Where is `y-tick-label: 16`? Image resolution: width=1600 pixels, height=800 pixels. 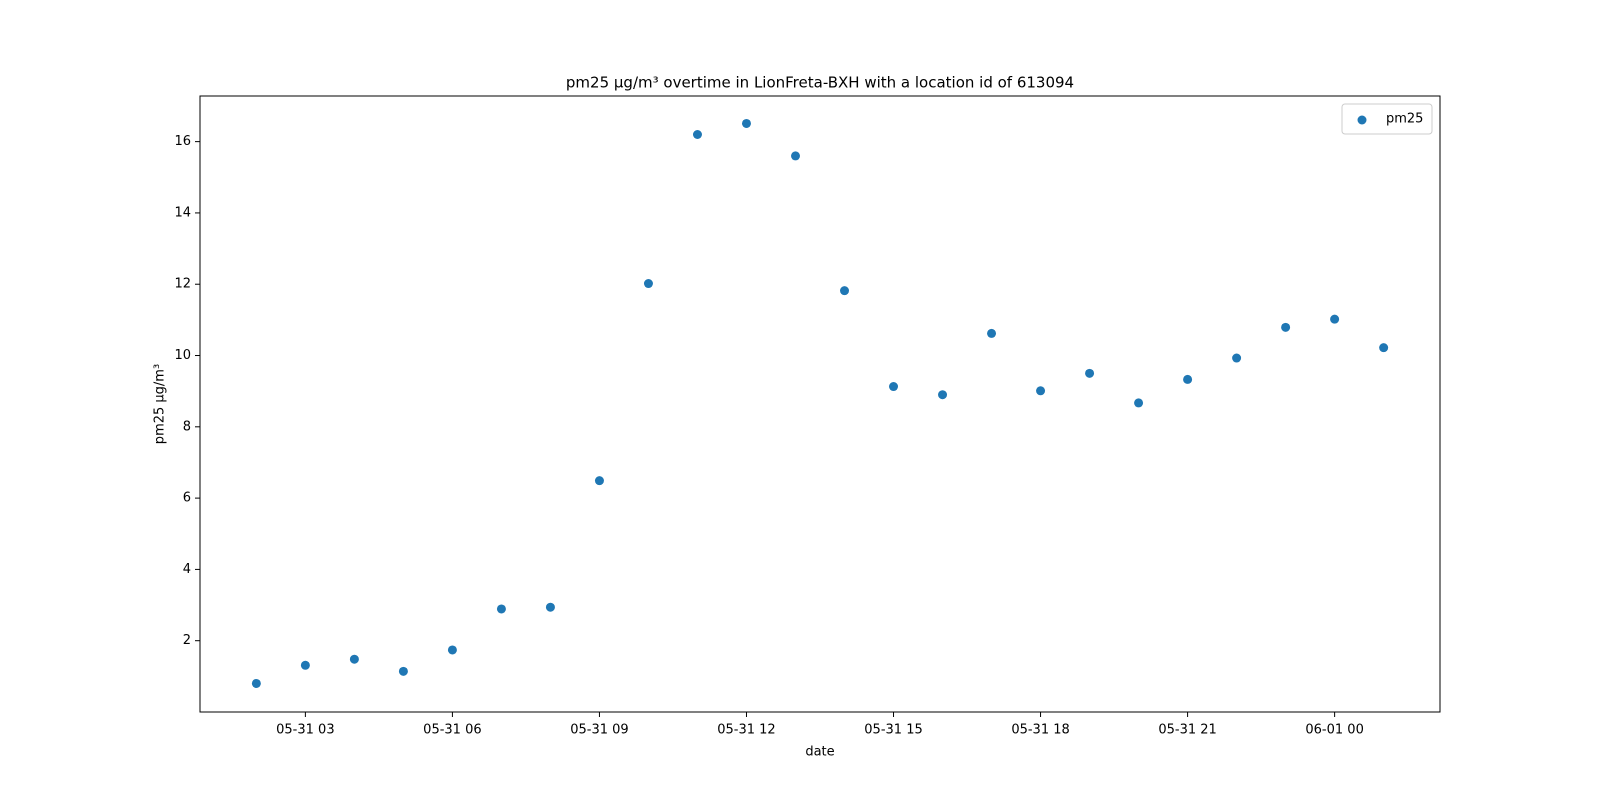
y-tick-label: 16 is located at coordinates (182, 141).